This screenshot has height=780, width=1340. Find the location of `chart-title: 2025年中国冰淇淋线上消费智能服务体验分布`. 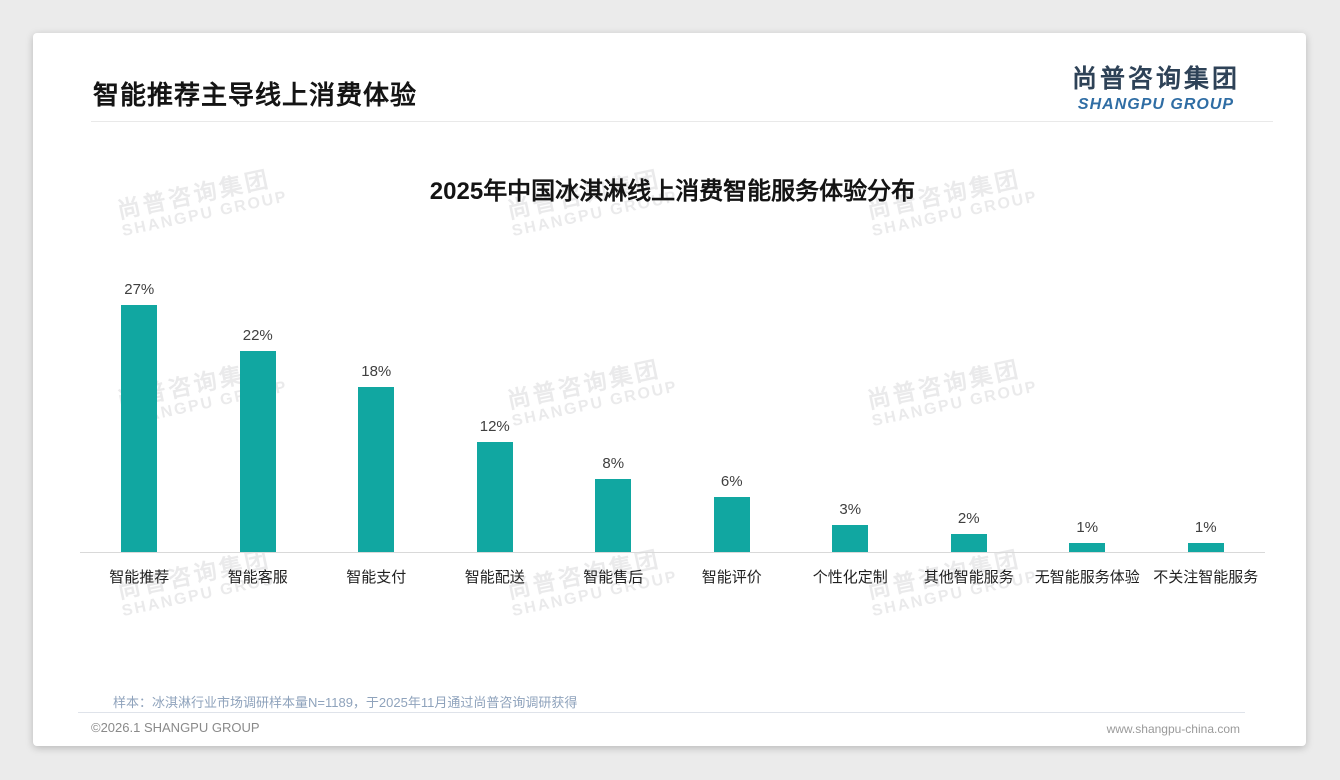

chart-title: 2025年中国冰淇淋线上消费智能服务体验分布 is located at coordinates (672, 191).